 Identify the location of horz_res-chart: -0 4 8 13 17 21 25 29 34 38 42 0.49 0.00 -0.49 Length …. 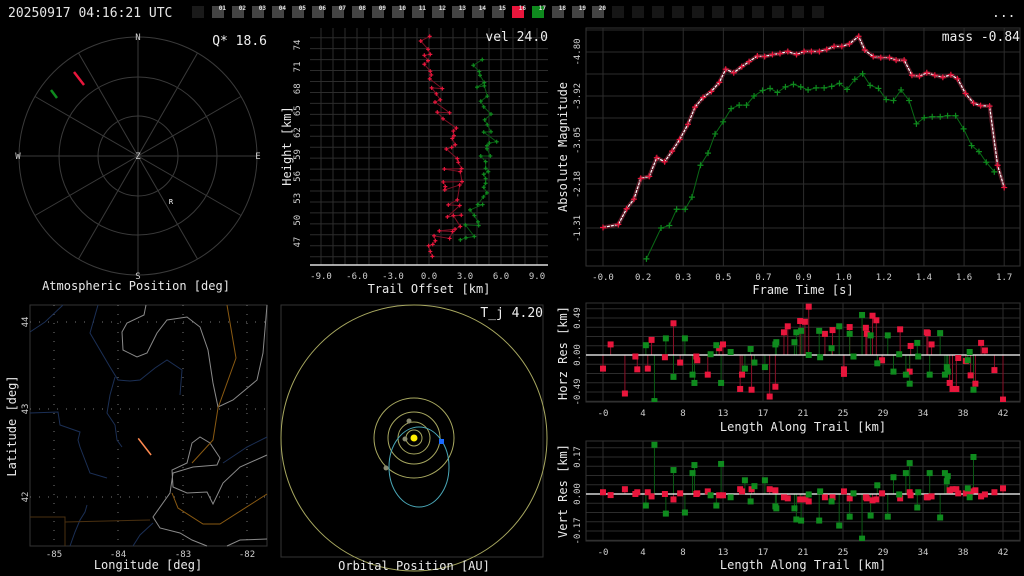
(788, 368).